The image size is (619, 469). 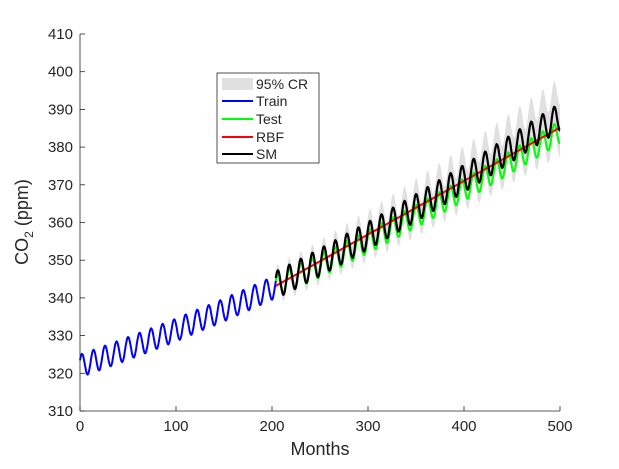 What do you see at coordinates (60, 260) in the screenshot?
I see `y-tick-label: 350` at bounding box center [60, 260].